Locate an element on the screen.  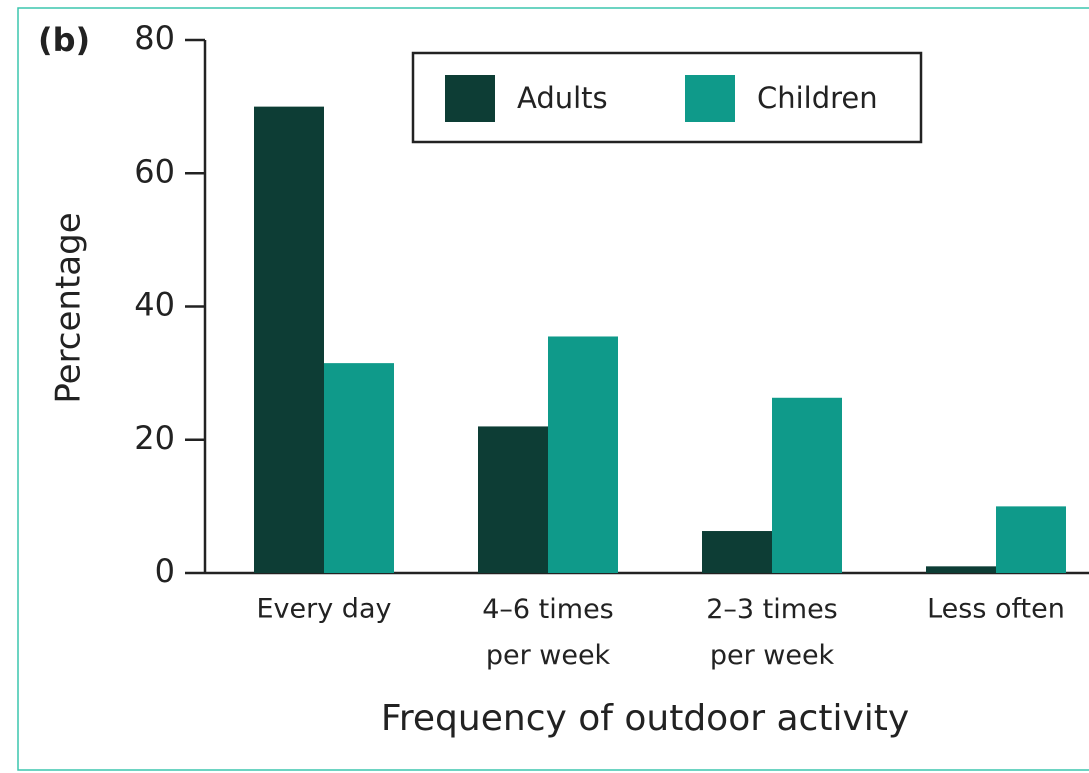
panel-label: (b) is located at coordinates (64, 40).